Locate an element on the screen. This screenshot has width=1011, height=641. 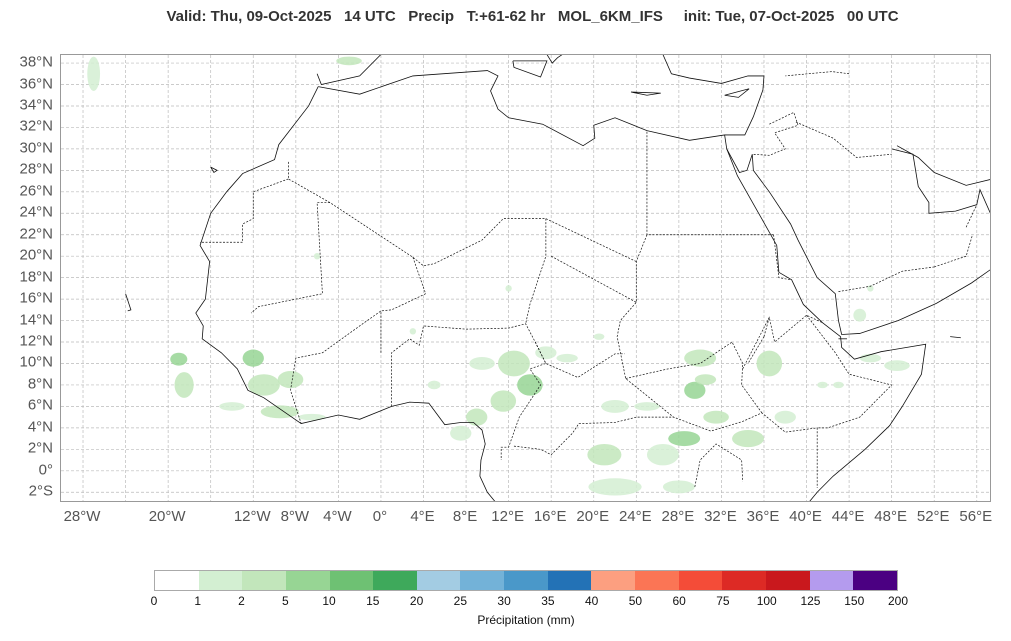
init-time: init: Tue, 07-Oct-2025 is located at coordinates (759, 16).